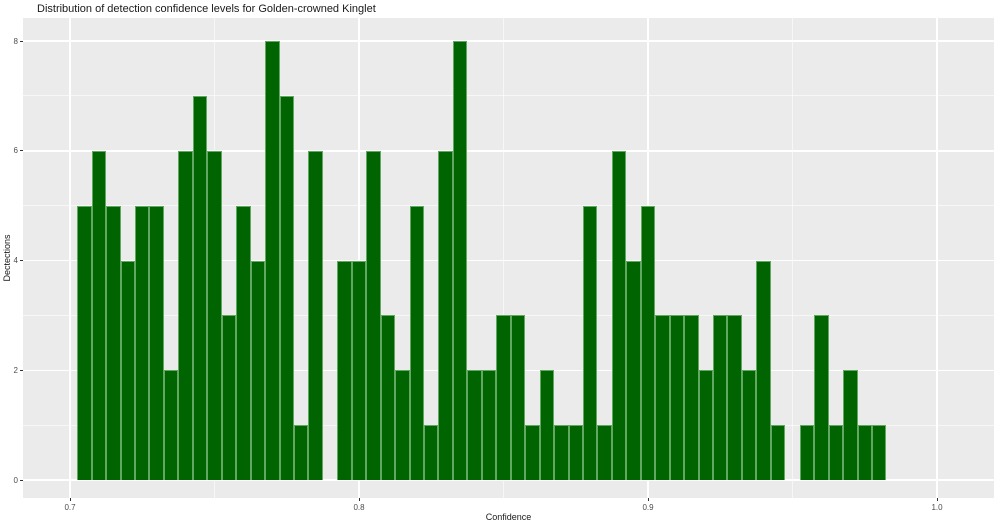 This screenshot has height=526, width=1000. What do you see at coordinates (359, 507) in the screenshot?
I see `x-tick-label: 0.8` at bounding box center [359, 507].